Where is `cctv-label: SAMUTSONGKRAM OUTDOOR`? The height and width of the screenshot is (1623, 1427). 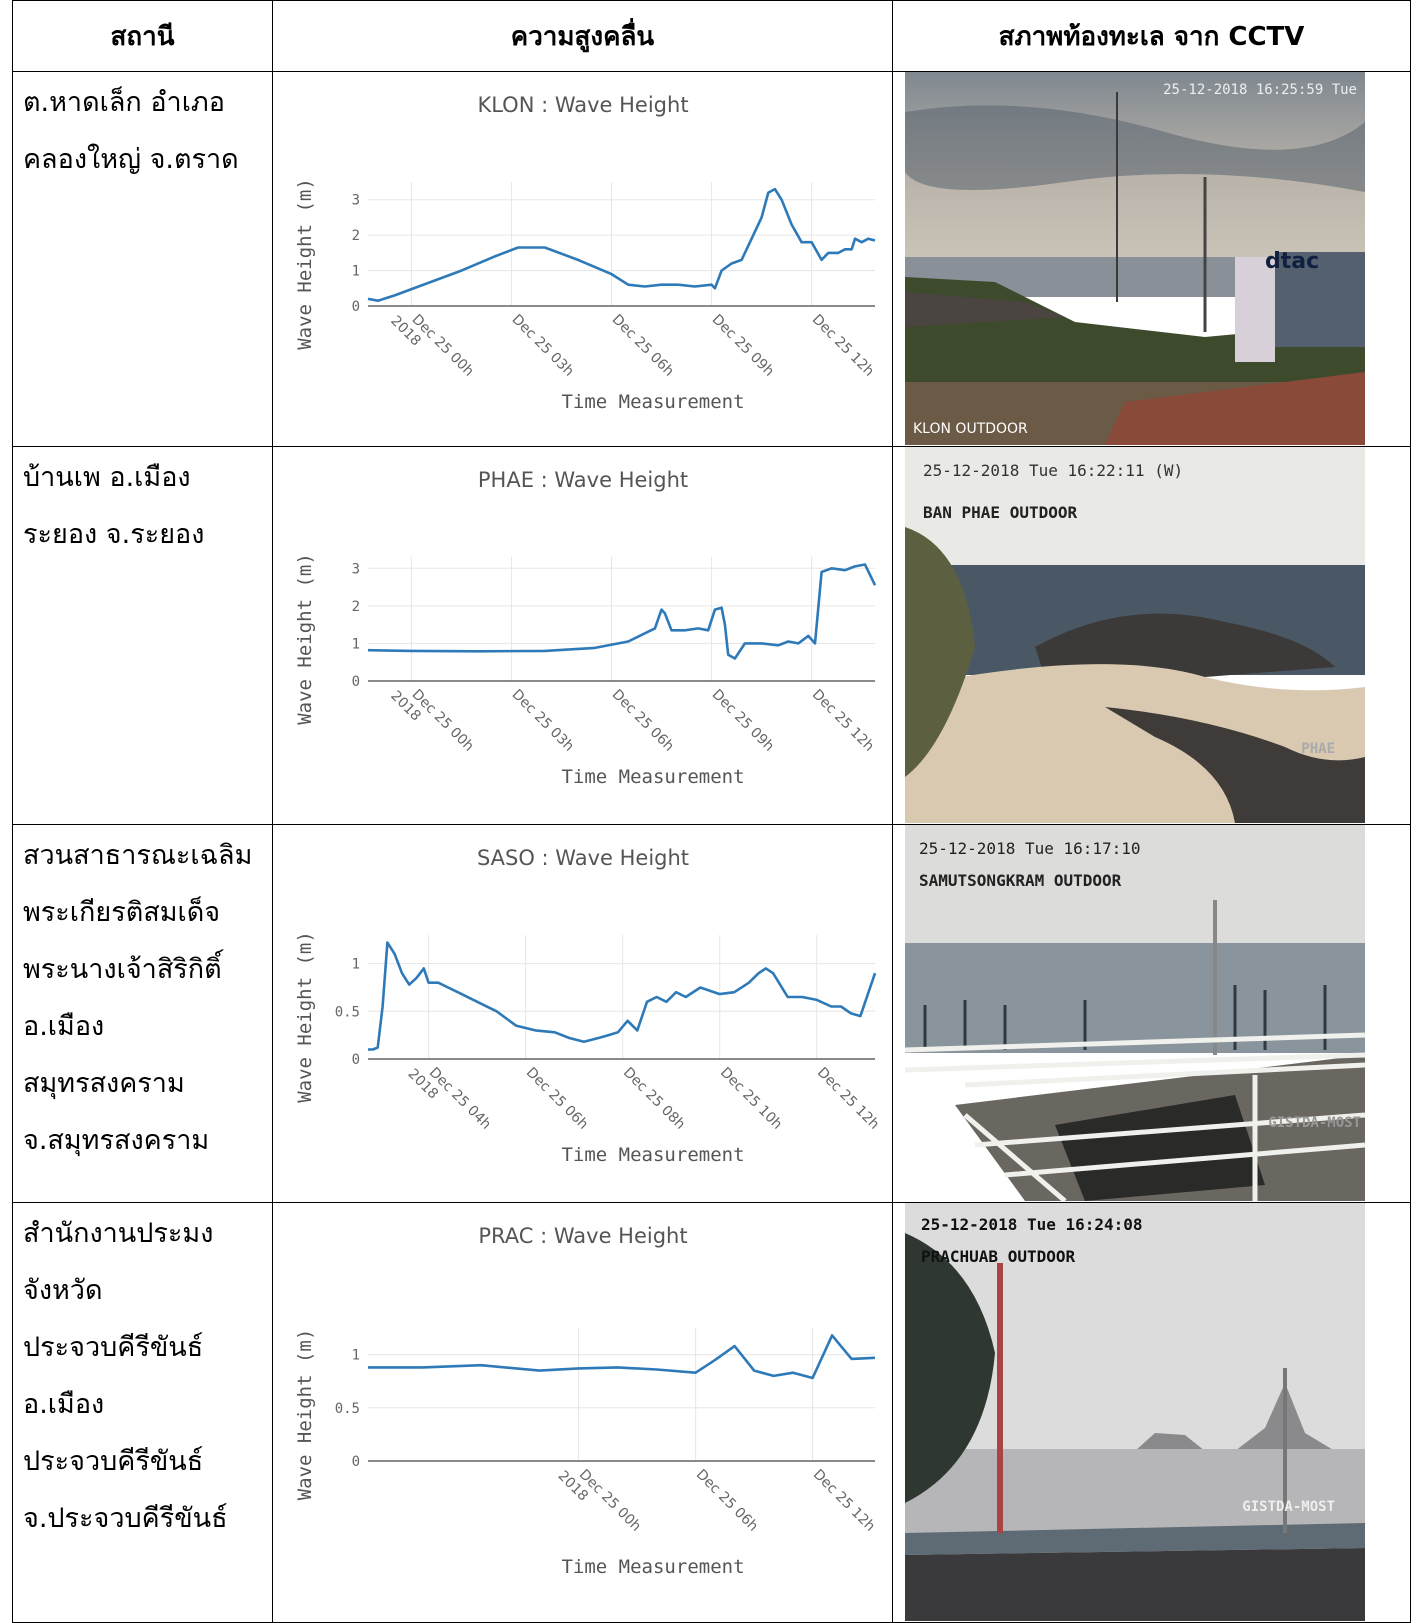 cctv-label: SAMUTSONGKRAM OUTDOOR is located at coordinates (1020, 880).